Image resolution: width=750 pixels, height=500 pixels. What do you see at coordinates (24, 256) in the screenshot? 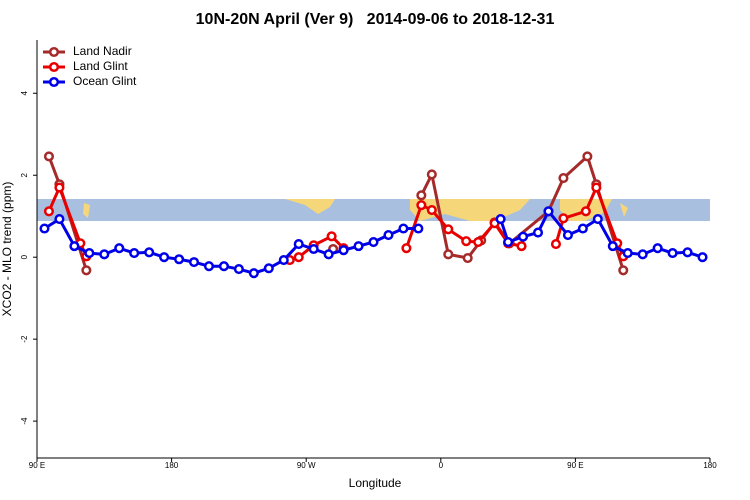
I see `y-tick-label: 0` at bounding box center [24, 256].